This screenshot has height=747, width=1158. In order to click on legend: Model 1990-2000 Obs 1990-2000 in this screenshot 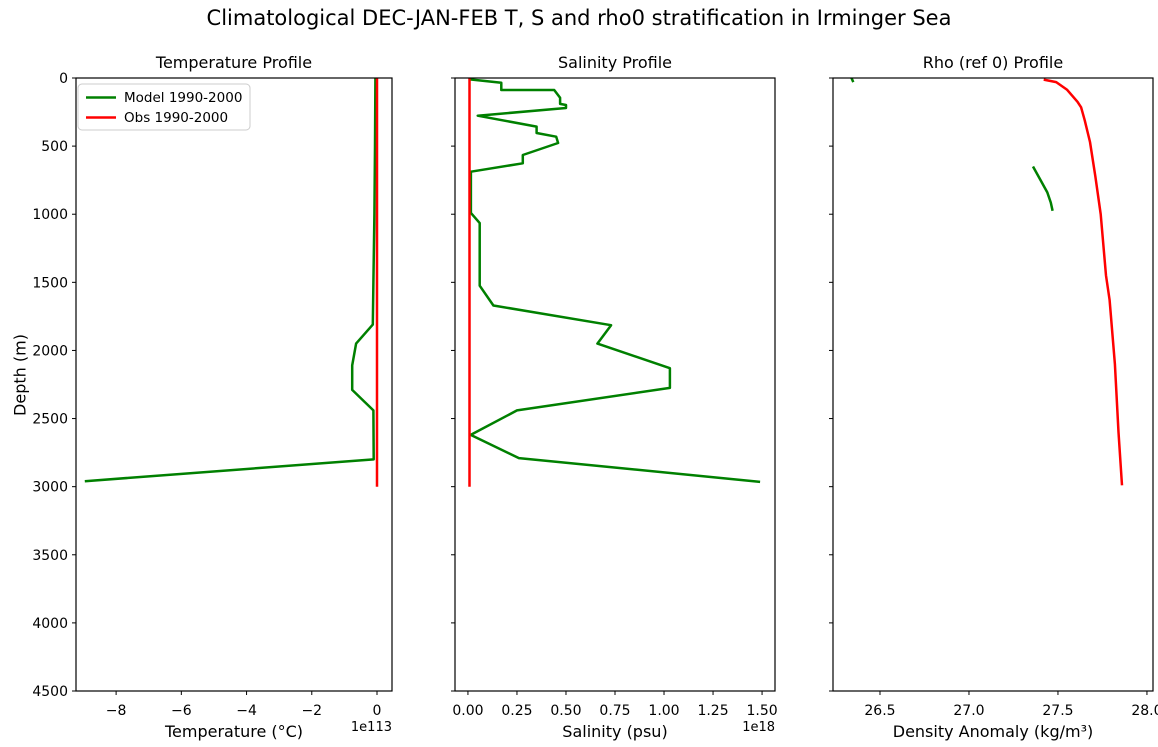, I will do `click(164, 107)`.